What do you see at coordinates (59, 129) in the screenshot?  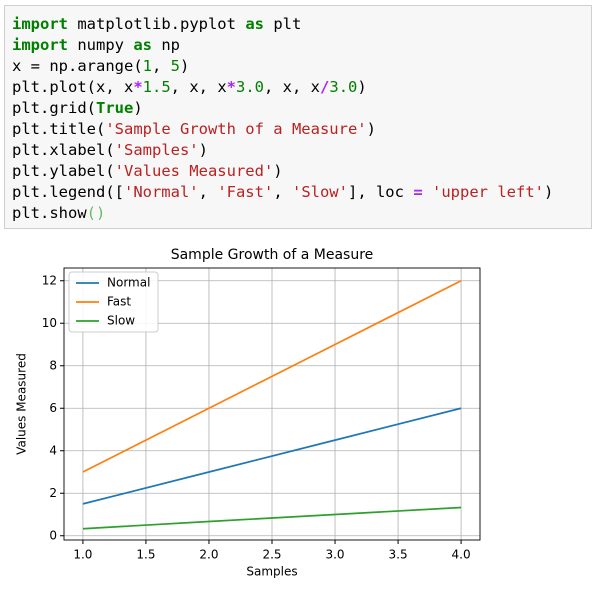 I see `code-token: plt.title(` at bounding box center [59, 129].